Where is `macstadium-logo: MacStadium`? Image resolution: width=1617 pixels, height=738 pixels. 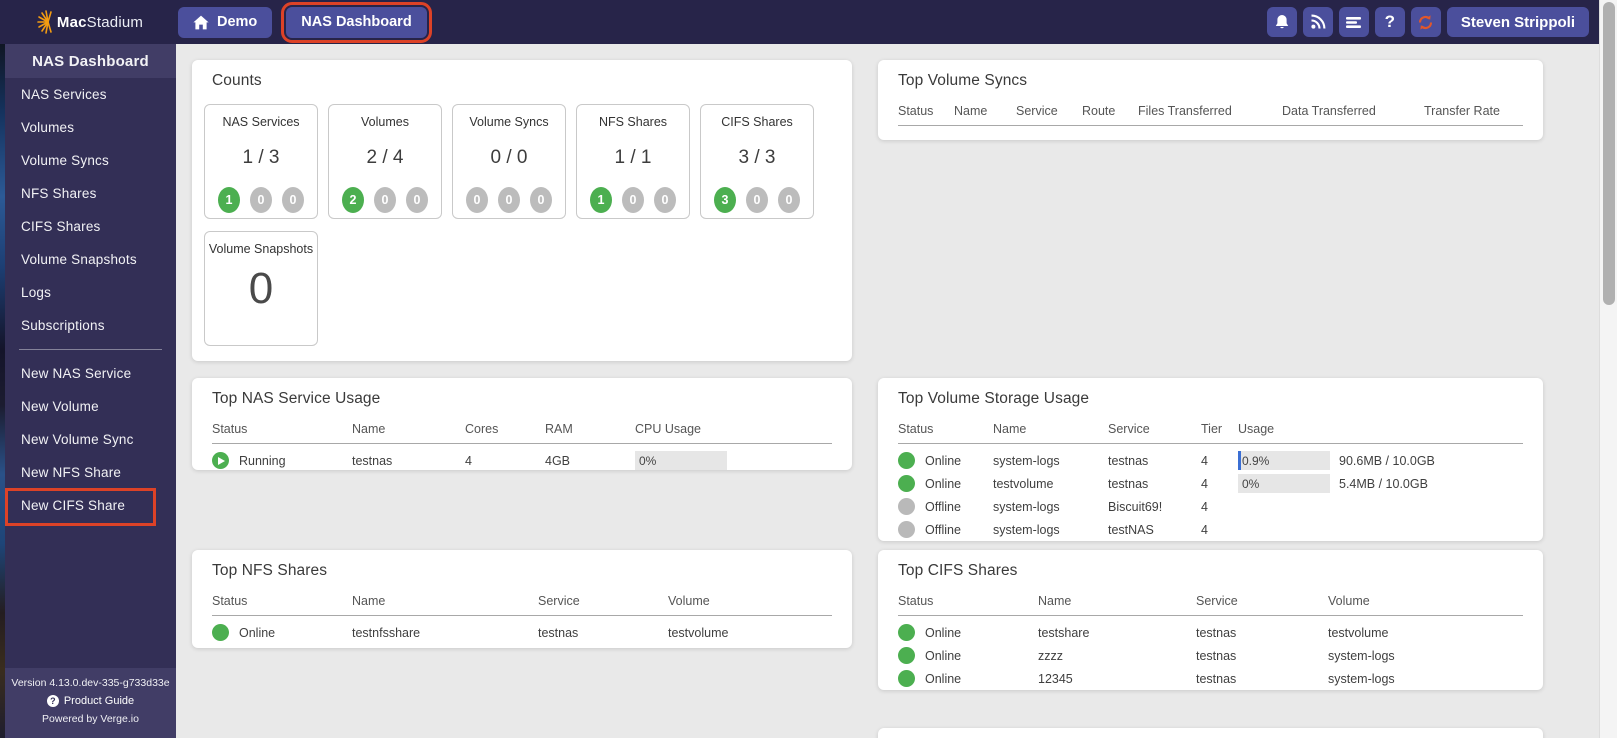
macstadium-logo: MacStadium is located at coordinates (88, 22).